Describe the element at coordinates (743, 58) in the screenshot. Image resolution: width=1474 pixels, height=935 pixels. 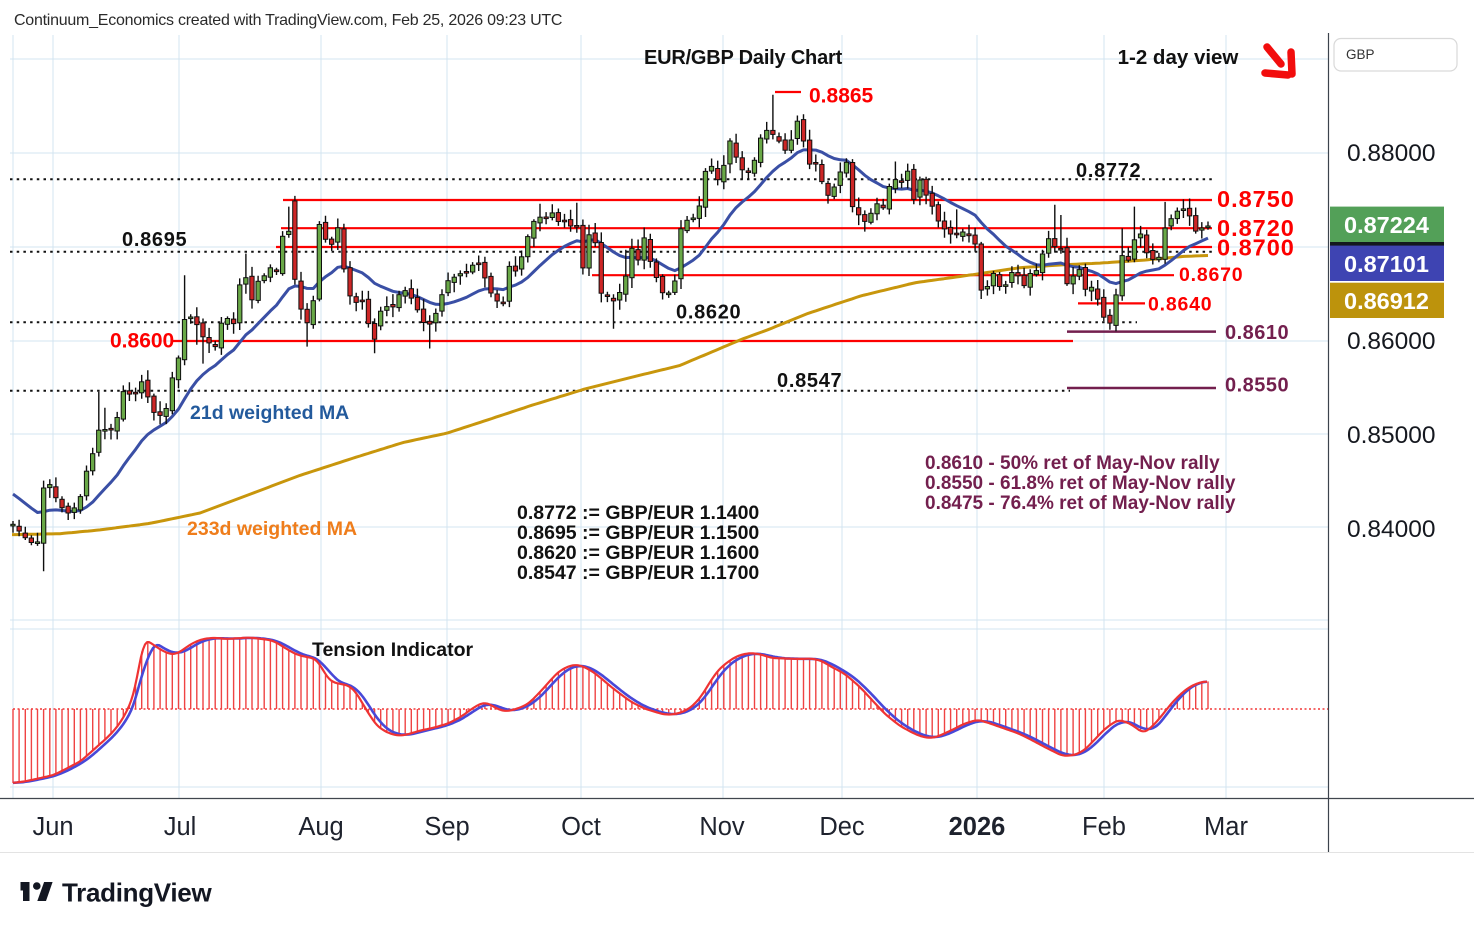
I see `svg-text: EUR/GBP Daily Chart` at that location.